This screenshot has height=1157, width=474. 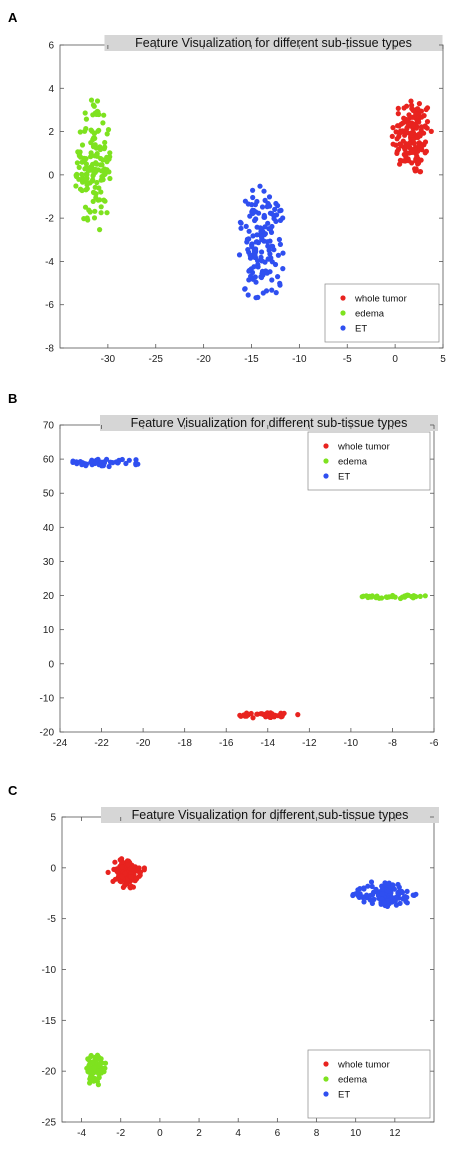 I want to click on x-tick-label: -25, so click(x=156, y=359).